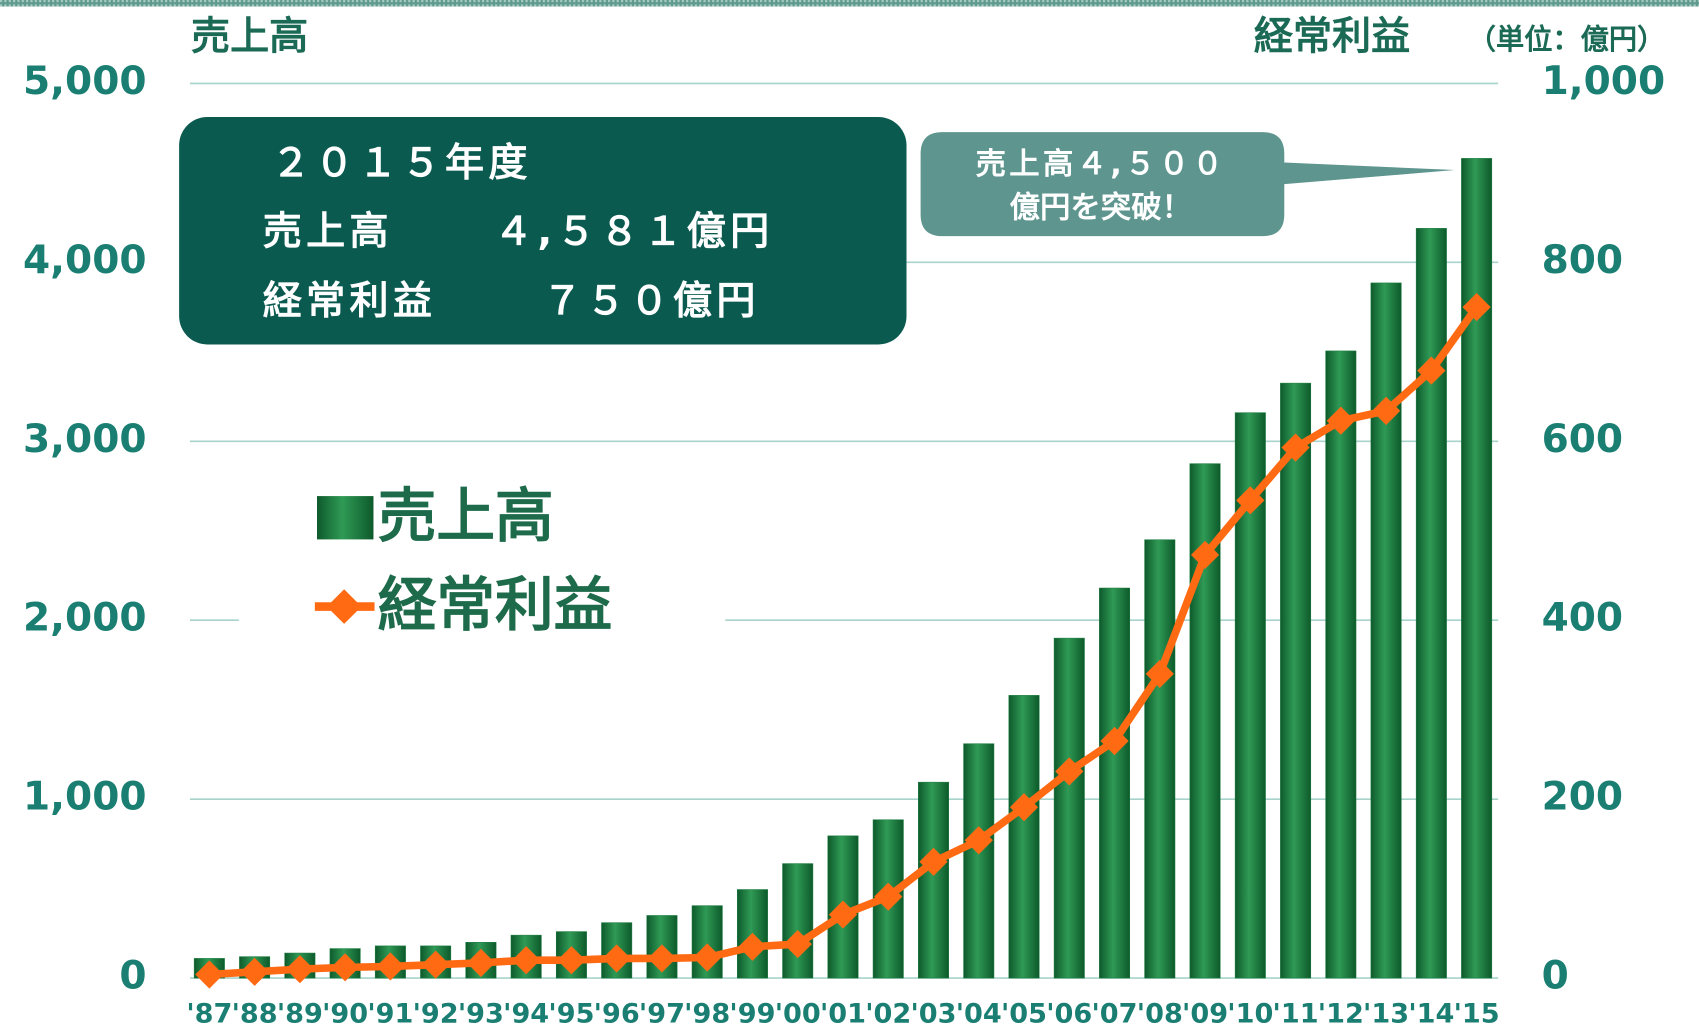 This screenshot has width=1699, height=1029. What do you see at coordinates (888, 1013) in the screenshot?
I see `x-tick-label: '02` at bounding box center [888, 1013].